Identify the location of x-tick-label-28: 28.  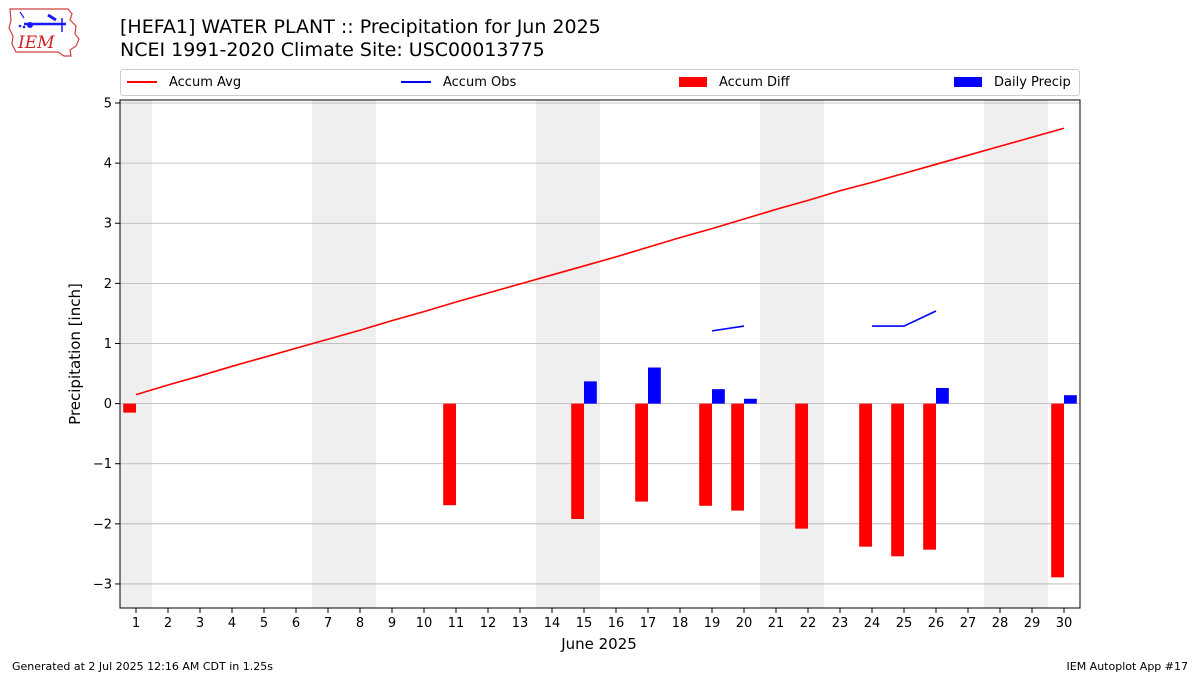
(1000, 623).